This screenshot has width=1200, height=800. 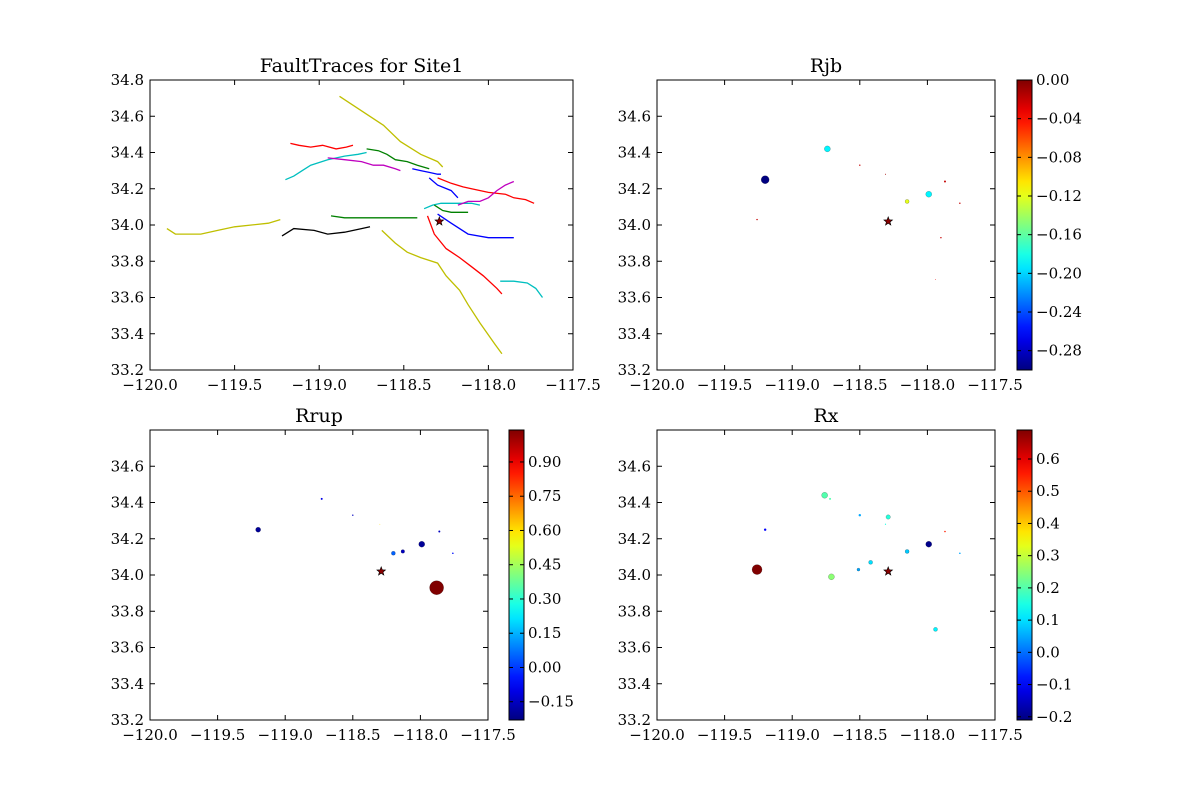 I want to click on colorbar-tick-label: −0.08, so click(x=1059, y=157).